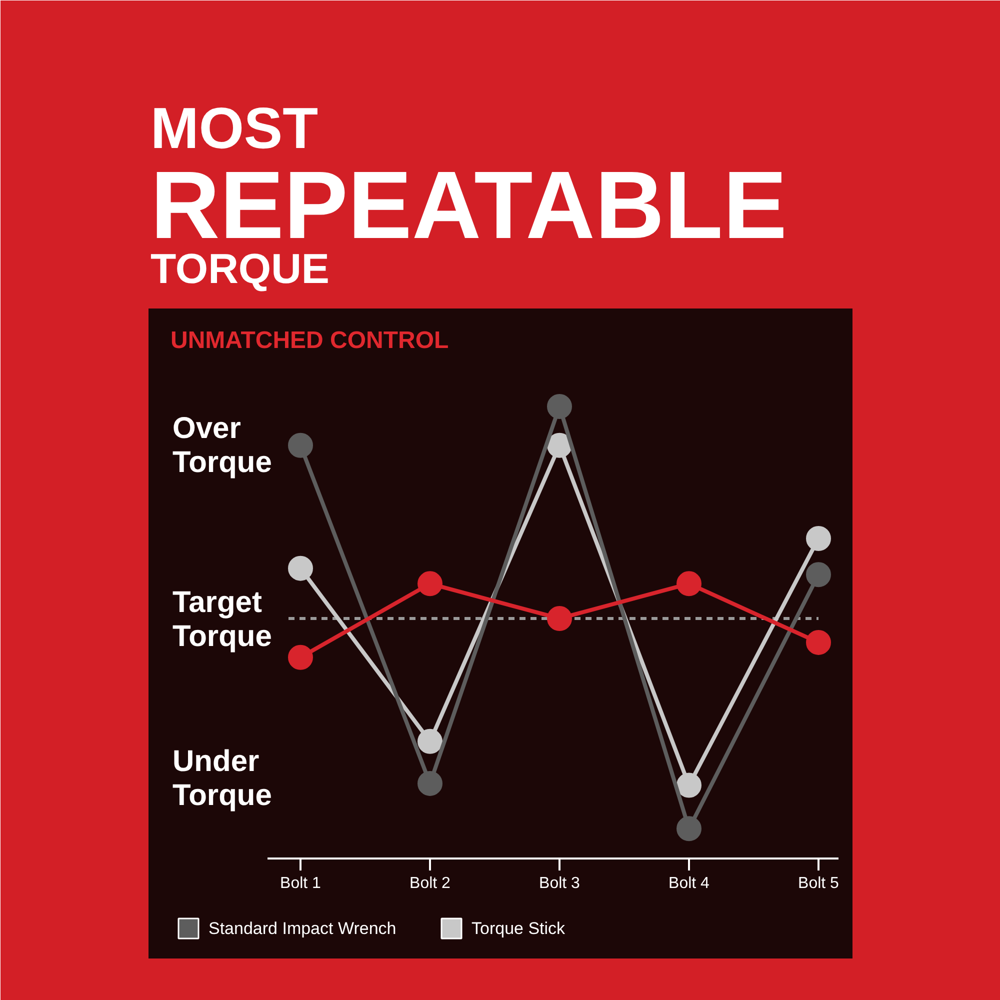 The height and width of the screenshot is (1000, 1000). Describe the element at coordinates (222, 778) in the screenshot. I see `text: Under Torque` at that location.